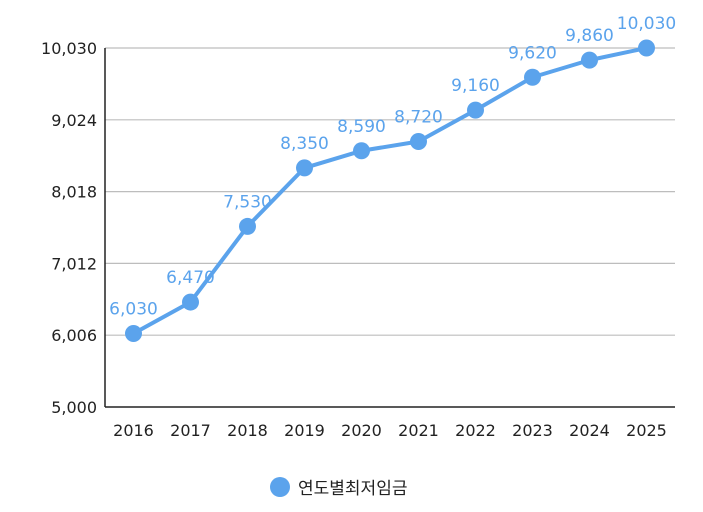  Describe the element at coordinates (418, 430) in the screenshot. I see `x-tick-label: 2021` at that location.